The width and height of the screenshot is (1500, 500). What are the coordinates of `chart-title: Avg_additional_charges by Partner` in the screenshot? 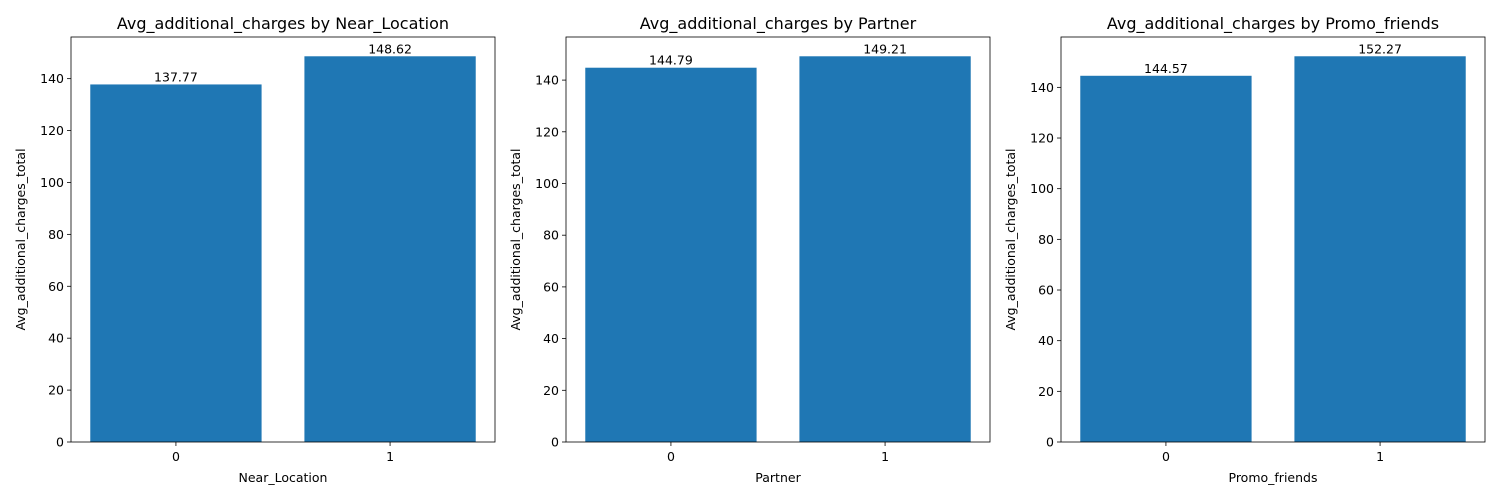 It's located at (778, 24).